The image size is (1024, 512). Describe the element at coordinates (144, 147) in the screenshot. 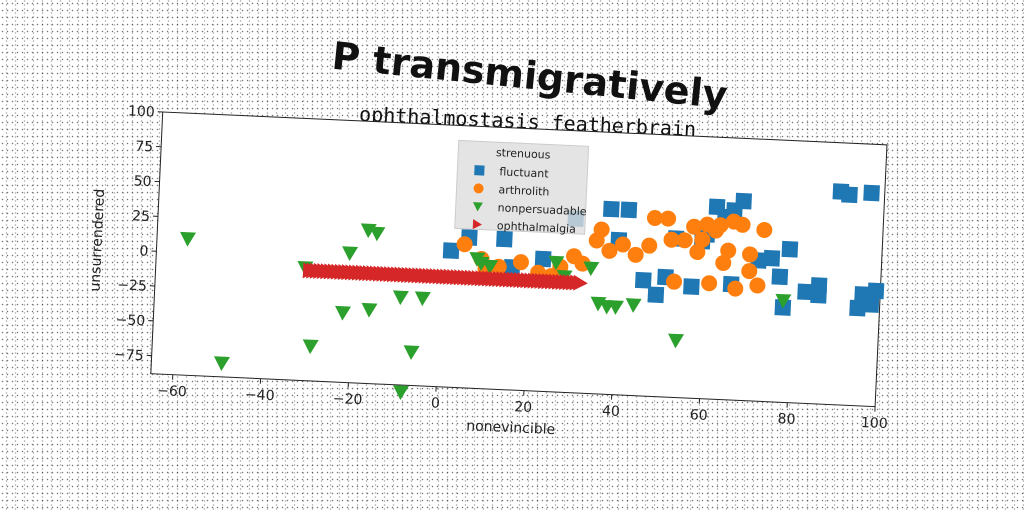

I see `y-tick-label: 75` at that location.